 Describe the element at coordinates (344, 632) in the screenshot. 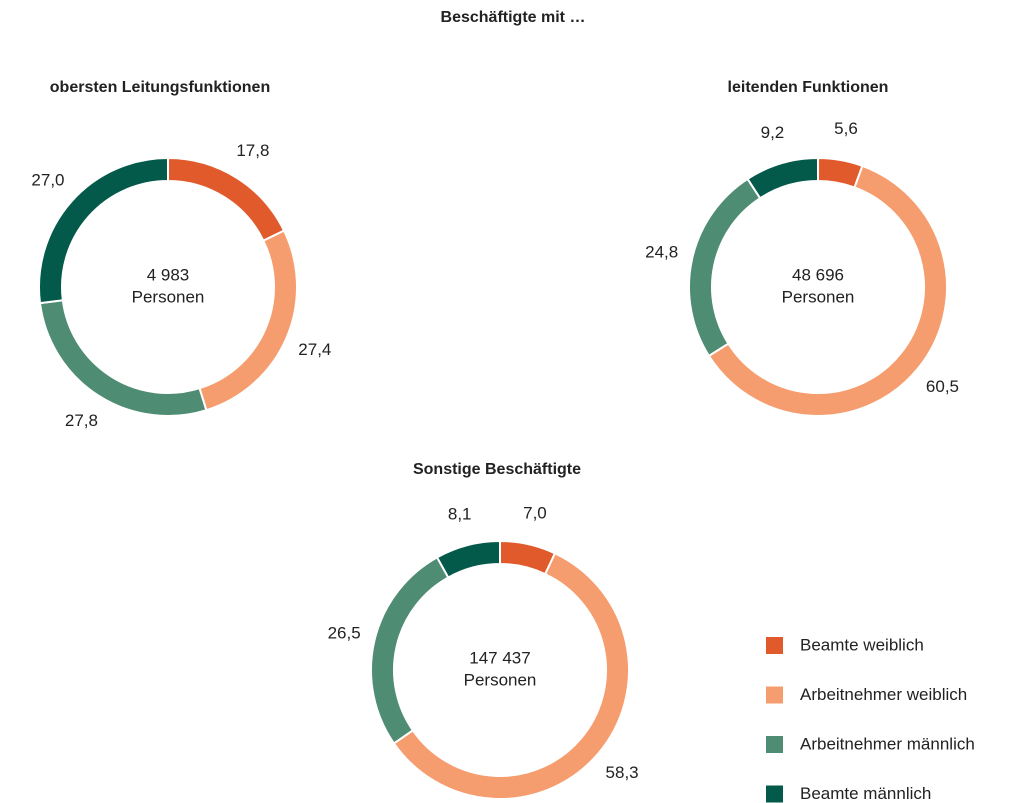

I see `data-label: 26,5` at that location.